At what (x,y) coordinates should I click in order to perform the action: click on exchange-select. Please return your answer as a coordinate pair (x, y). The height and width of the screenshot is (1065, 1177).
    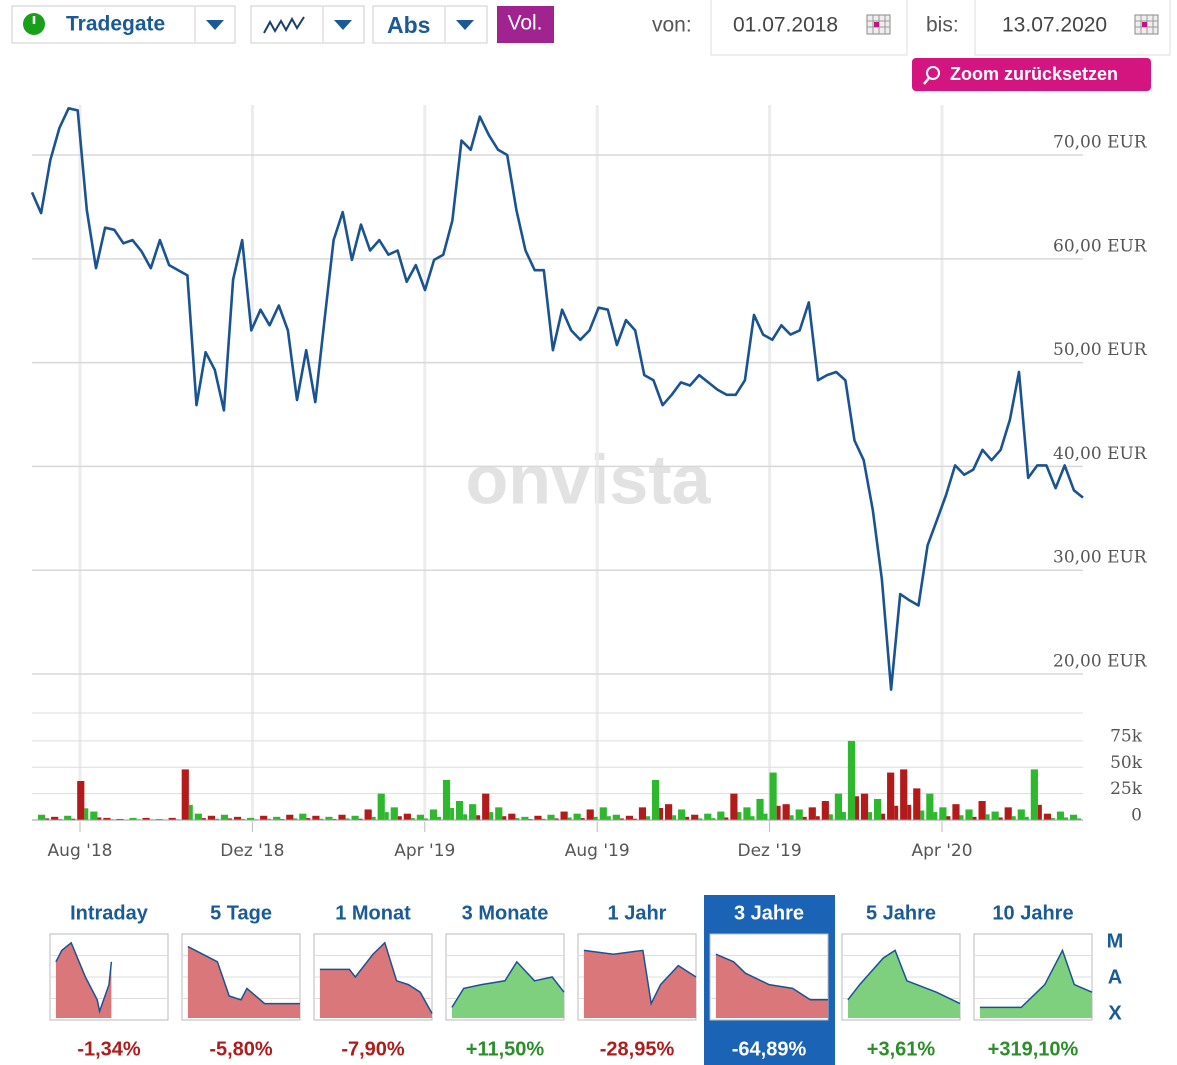
    Looking at the image, I should click on (123, 24).